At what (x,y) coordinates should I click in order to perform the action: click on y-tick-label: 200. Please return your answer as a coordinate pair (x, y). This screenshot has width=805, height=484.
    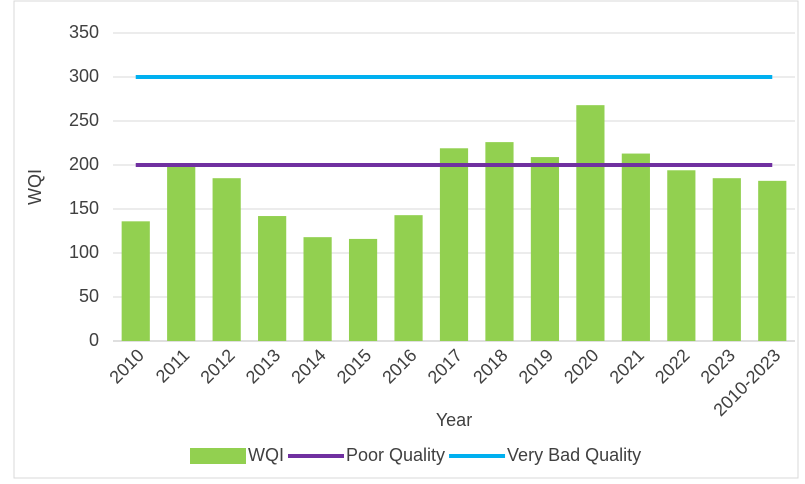
    Looking at the image, I should click on (84, 164).